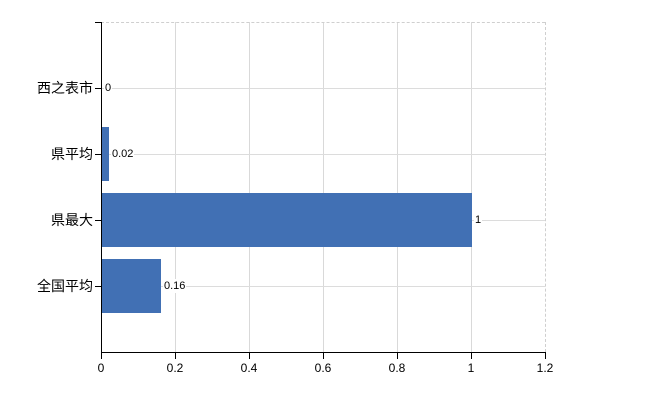 This screenshot has height=400, width=650. Describe the element at coordinates (249, 368) in the screenshot. I see `x-tick-label: 0.4` at that location.